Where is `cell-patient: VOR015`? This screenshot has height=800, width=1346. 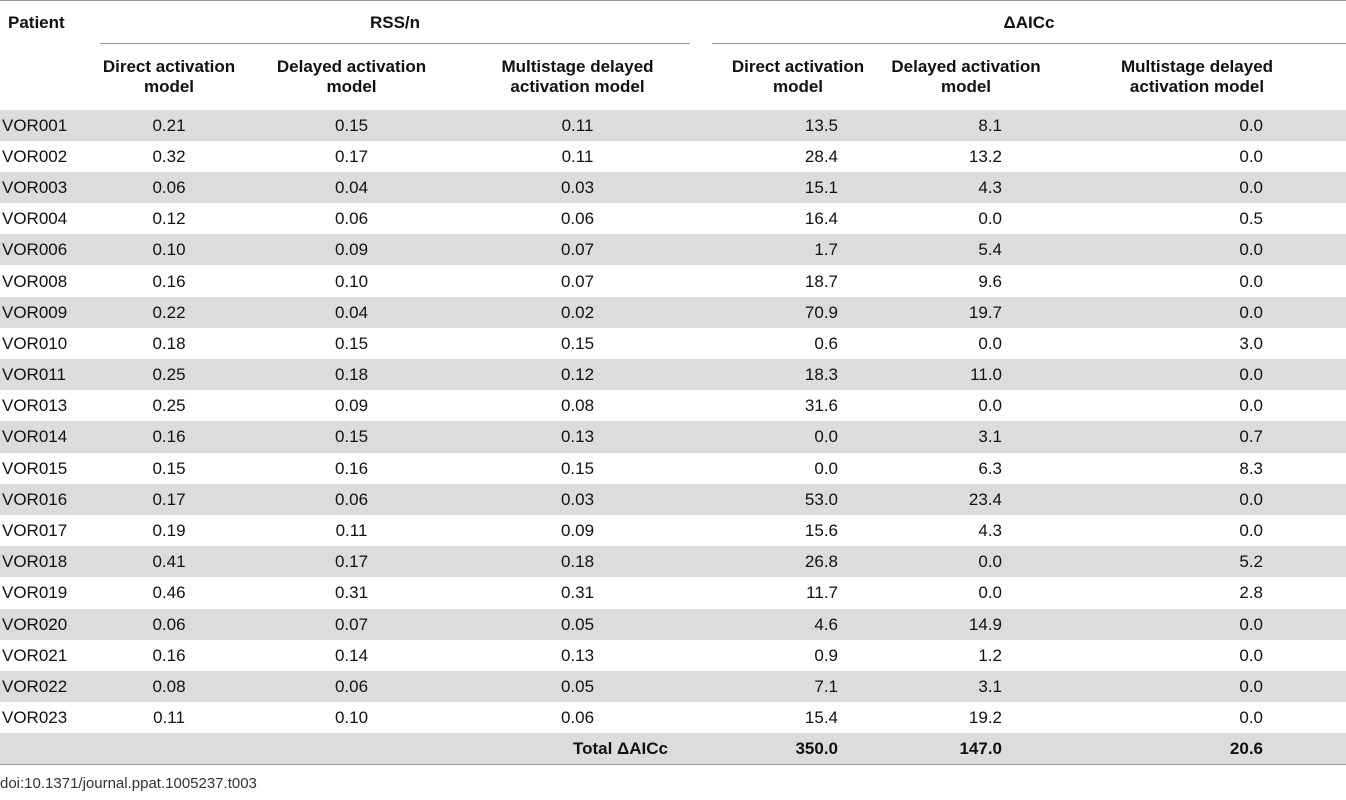
cell-patient: VOR015 is located at coordinates (35, 468).